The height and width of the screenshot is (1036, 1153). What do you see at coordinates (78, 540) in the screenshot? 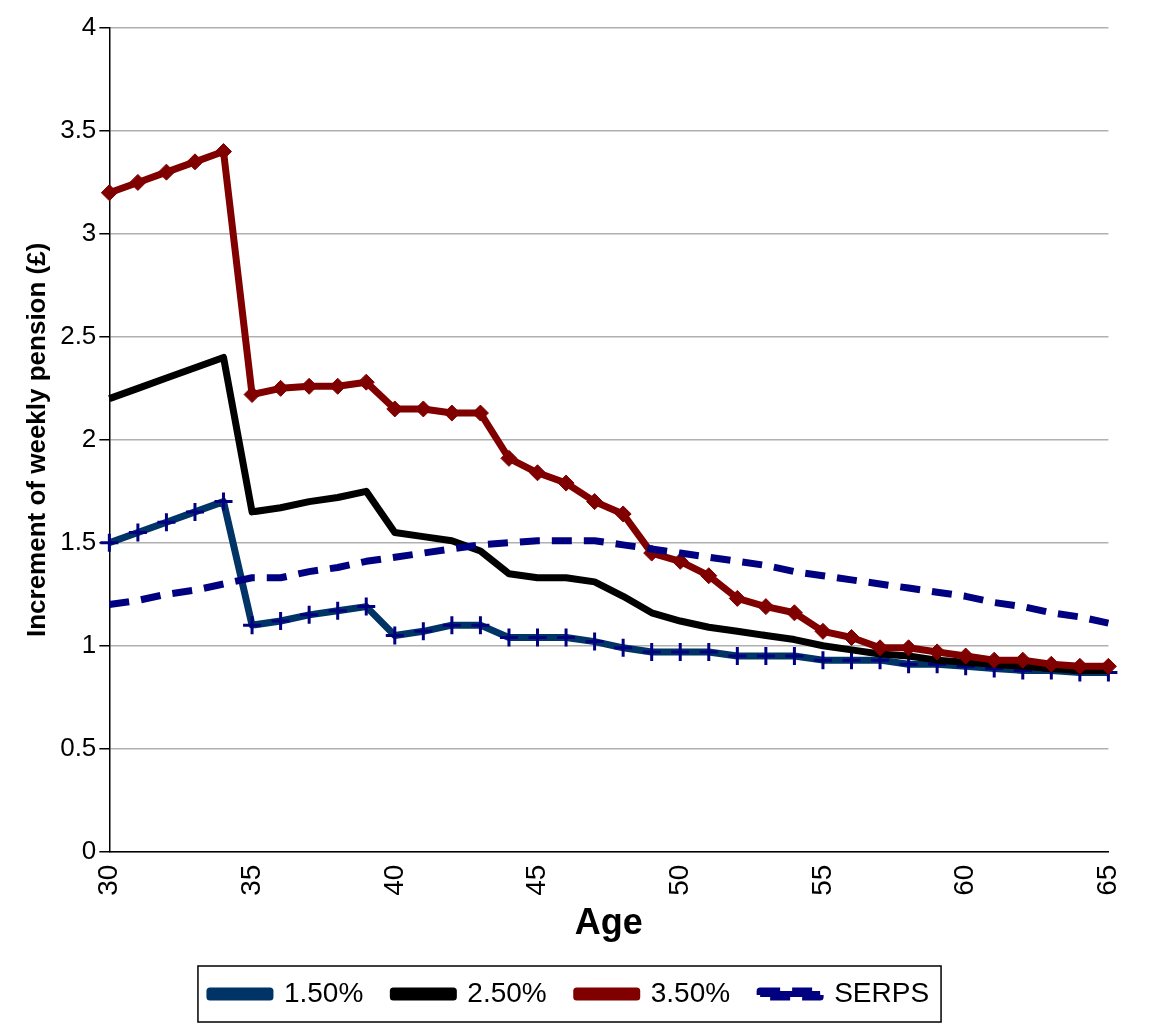
I see `y-tick-label: 1.5` at bounding box center [78, 540].